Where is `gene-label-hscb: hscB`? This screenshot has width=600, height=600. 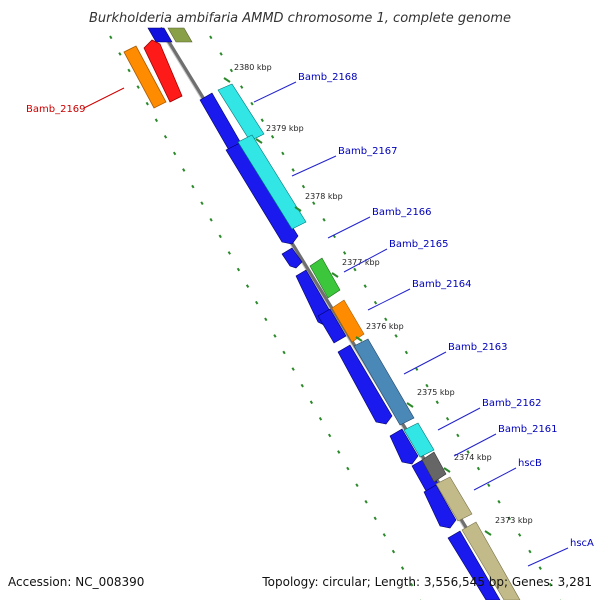
gene-label-hscb: hscB is located at coordinates (530, 463).